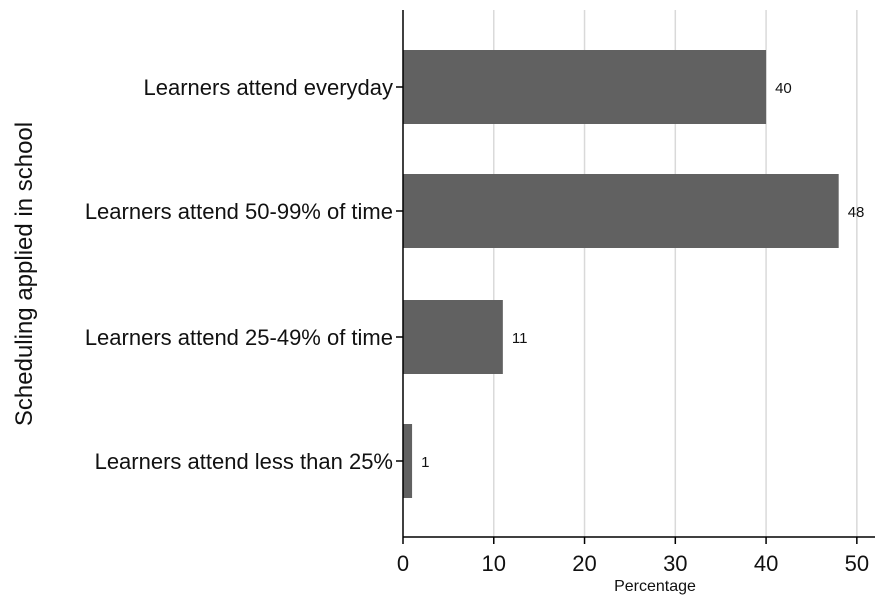 The width and height of the screenshot is (875, 598). Describe the element at coordinates (24, 274) in the screenshot. I see `y-axis-title: Scheduling applied in school` at that location.